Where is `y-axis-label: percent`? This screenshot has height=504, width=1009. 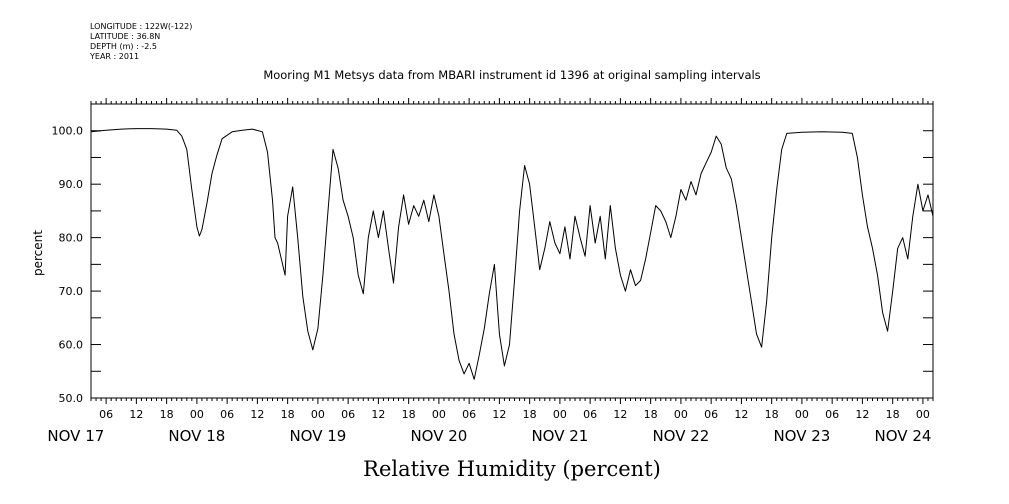 y-axis-label: percent is located at coordinates (38, 253).